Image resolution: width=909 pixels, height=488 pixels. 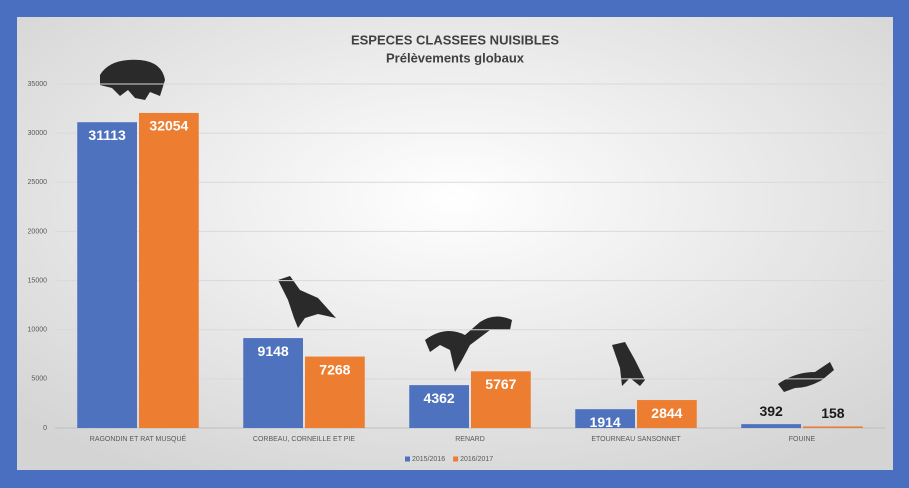 I want to click on value-label: 7268, so click(x=334, y=369).